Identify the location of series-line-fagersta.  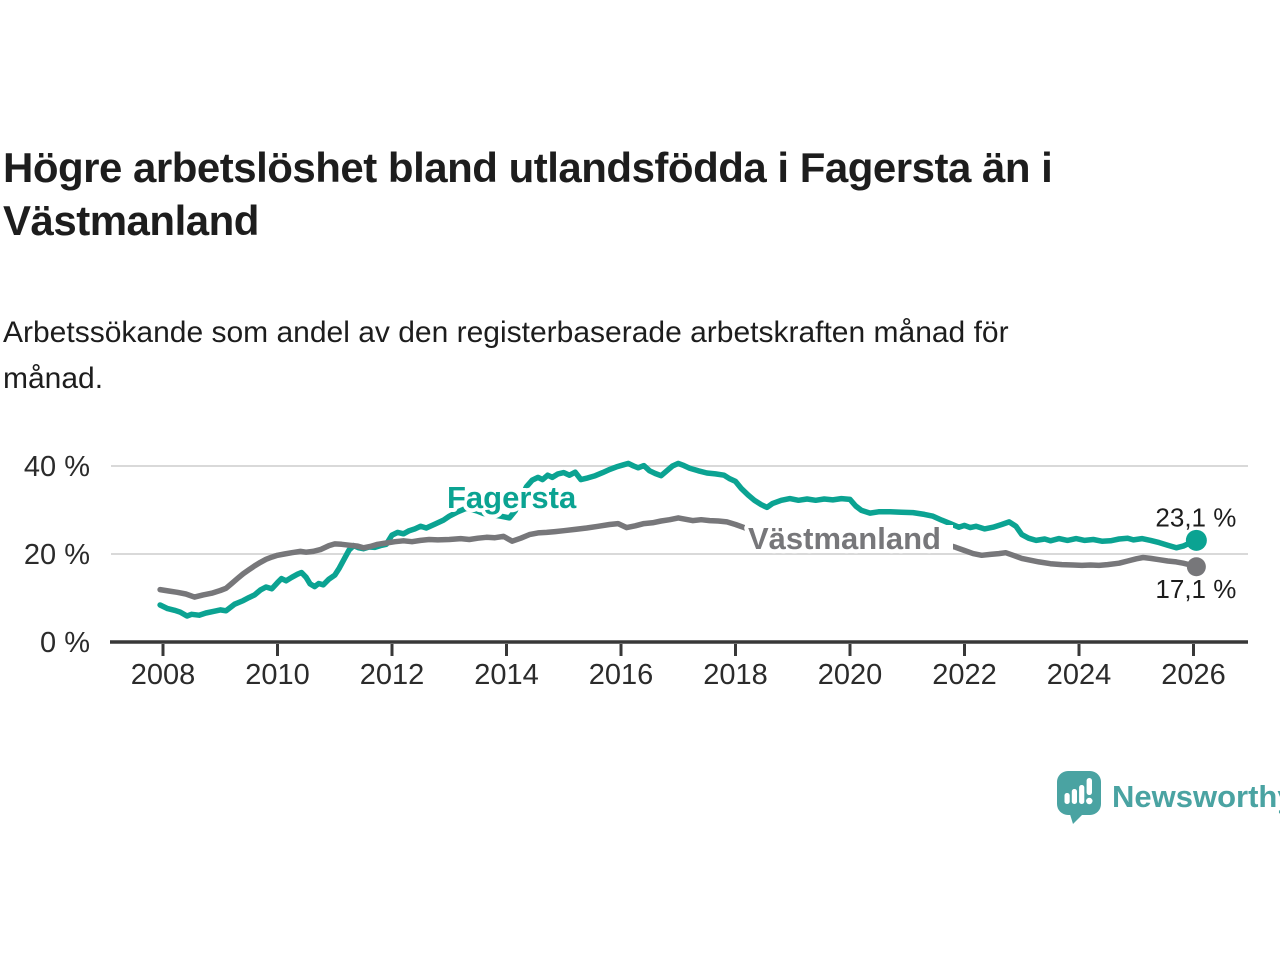
(678, 539).